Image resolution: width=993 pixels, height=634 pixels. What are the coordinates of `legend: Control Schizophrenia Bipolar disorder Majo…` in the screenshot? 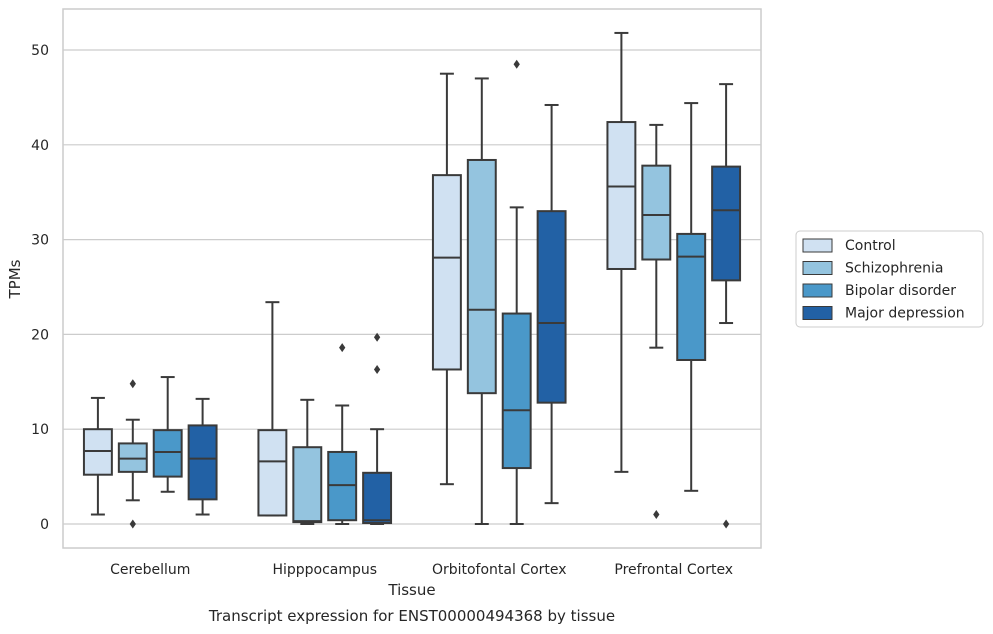 It's located at (889, 279).